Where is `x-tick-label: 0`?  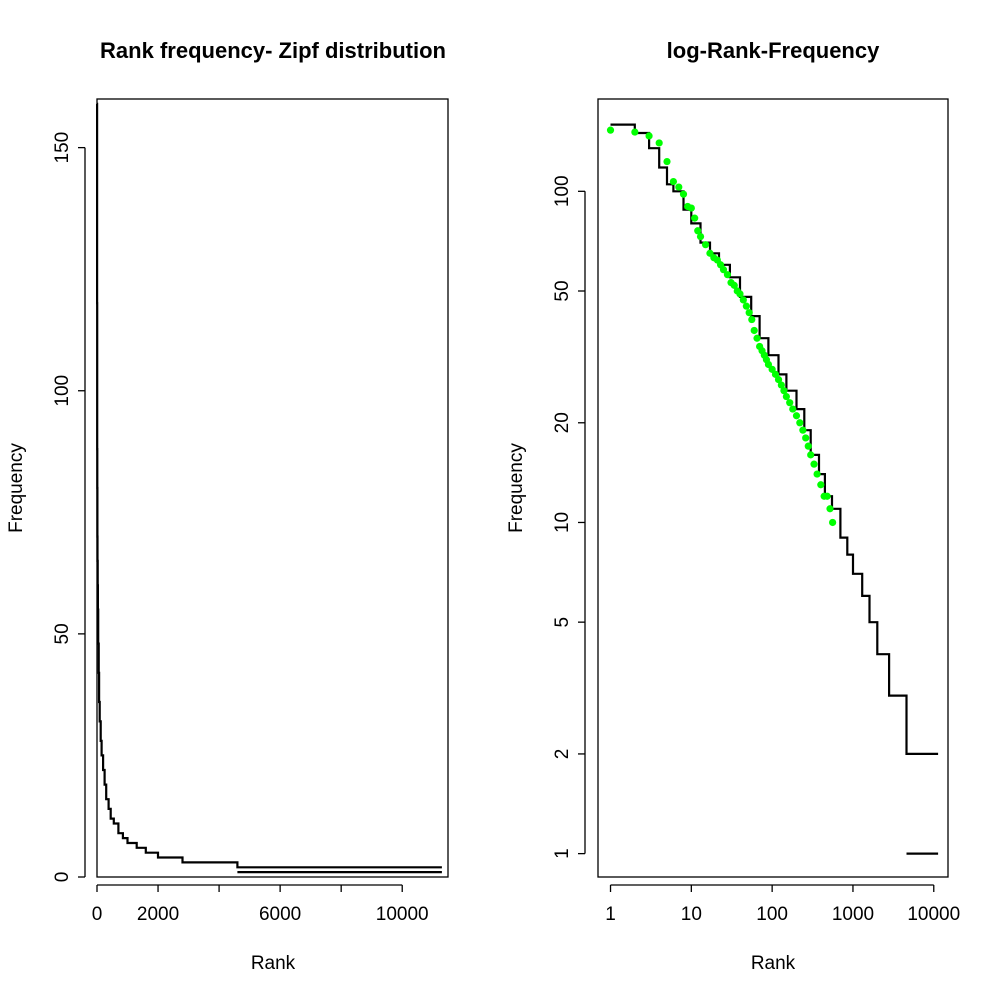
x-tick-label: 0 is located at coordinates (97, 914).